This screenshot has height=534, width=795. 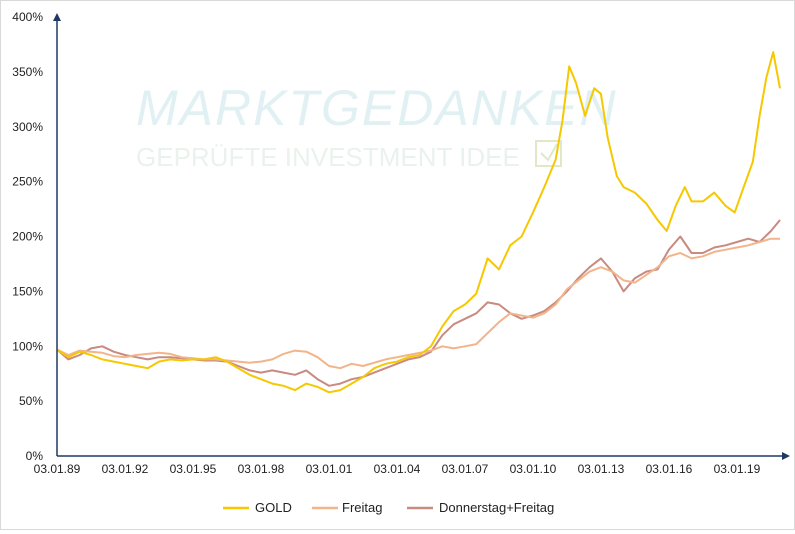 I want to click on x-tick-label: 03.01.04, so click(x=397, y=469).